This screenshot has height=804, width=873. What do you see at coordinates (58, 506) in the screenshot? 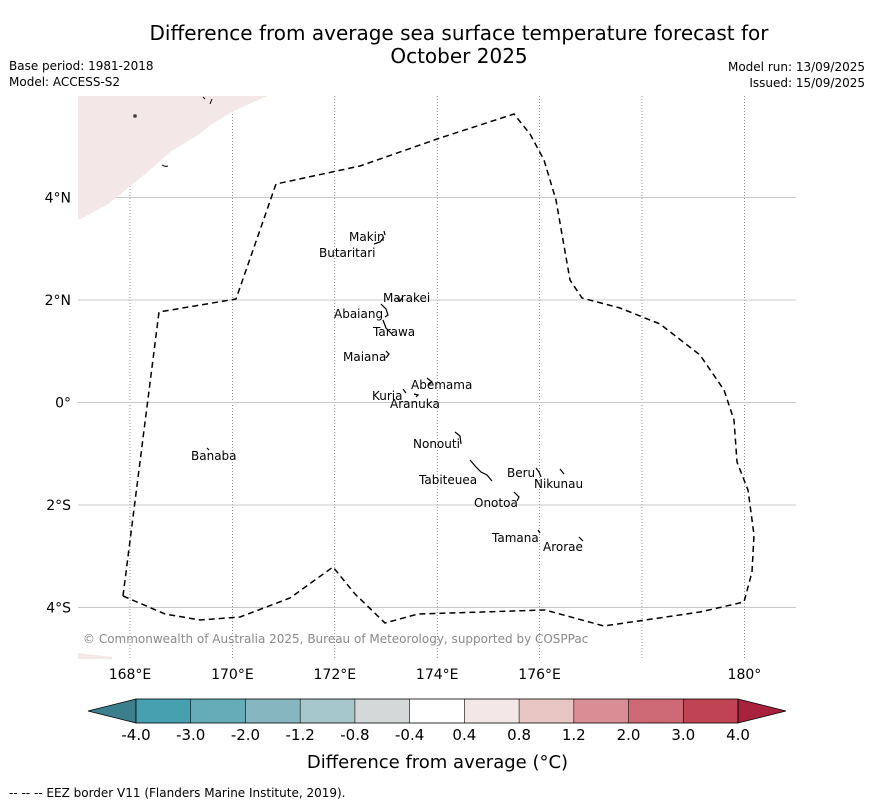
I see `latitude-tick-label: 2°S` at bounding box center [58, 506].